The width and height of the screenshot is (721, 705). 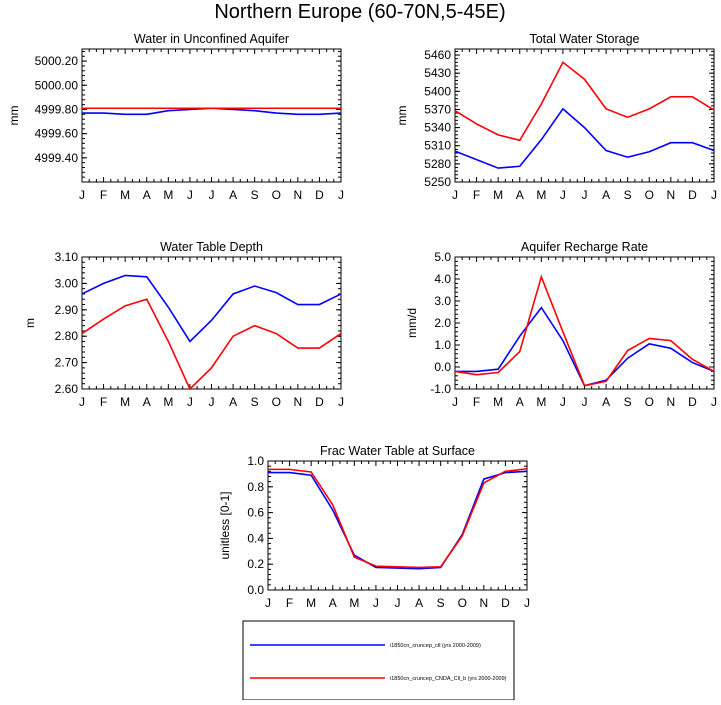 I want to click on y-tick-label: 5430, so click(x=437, y=73).